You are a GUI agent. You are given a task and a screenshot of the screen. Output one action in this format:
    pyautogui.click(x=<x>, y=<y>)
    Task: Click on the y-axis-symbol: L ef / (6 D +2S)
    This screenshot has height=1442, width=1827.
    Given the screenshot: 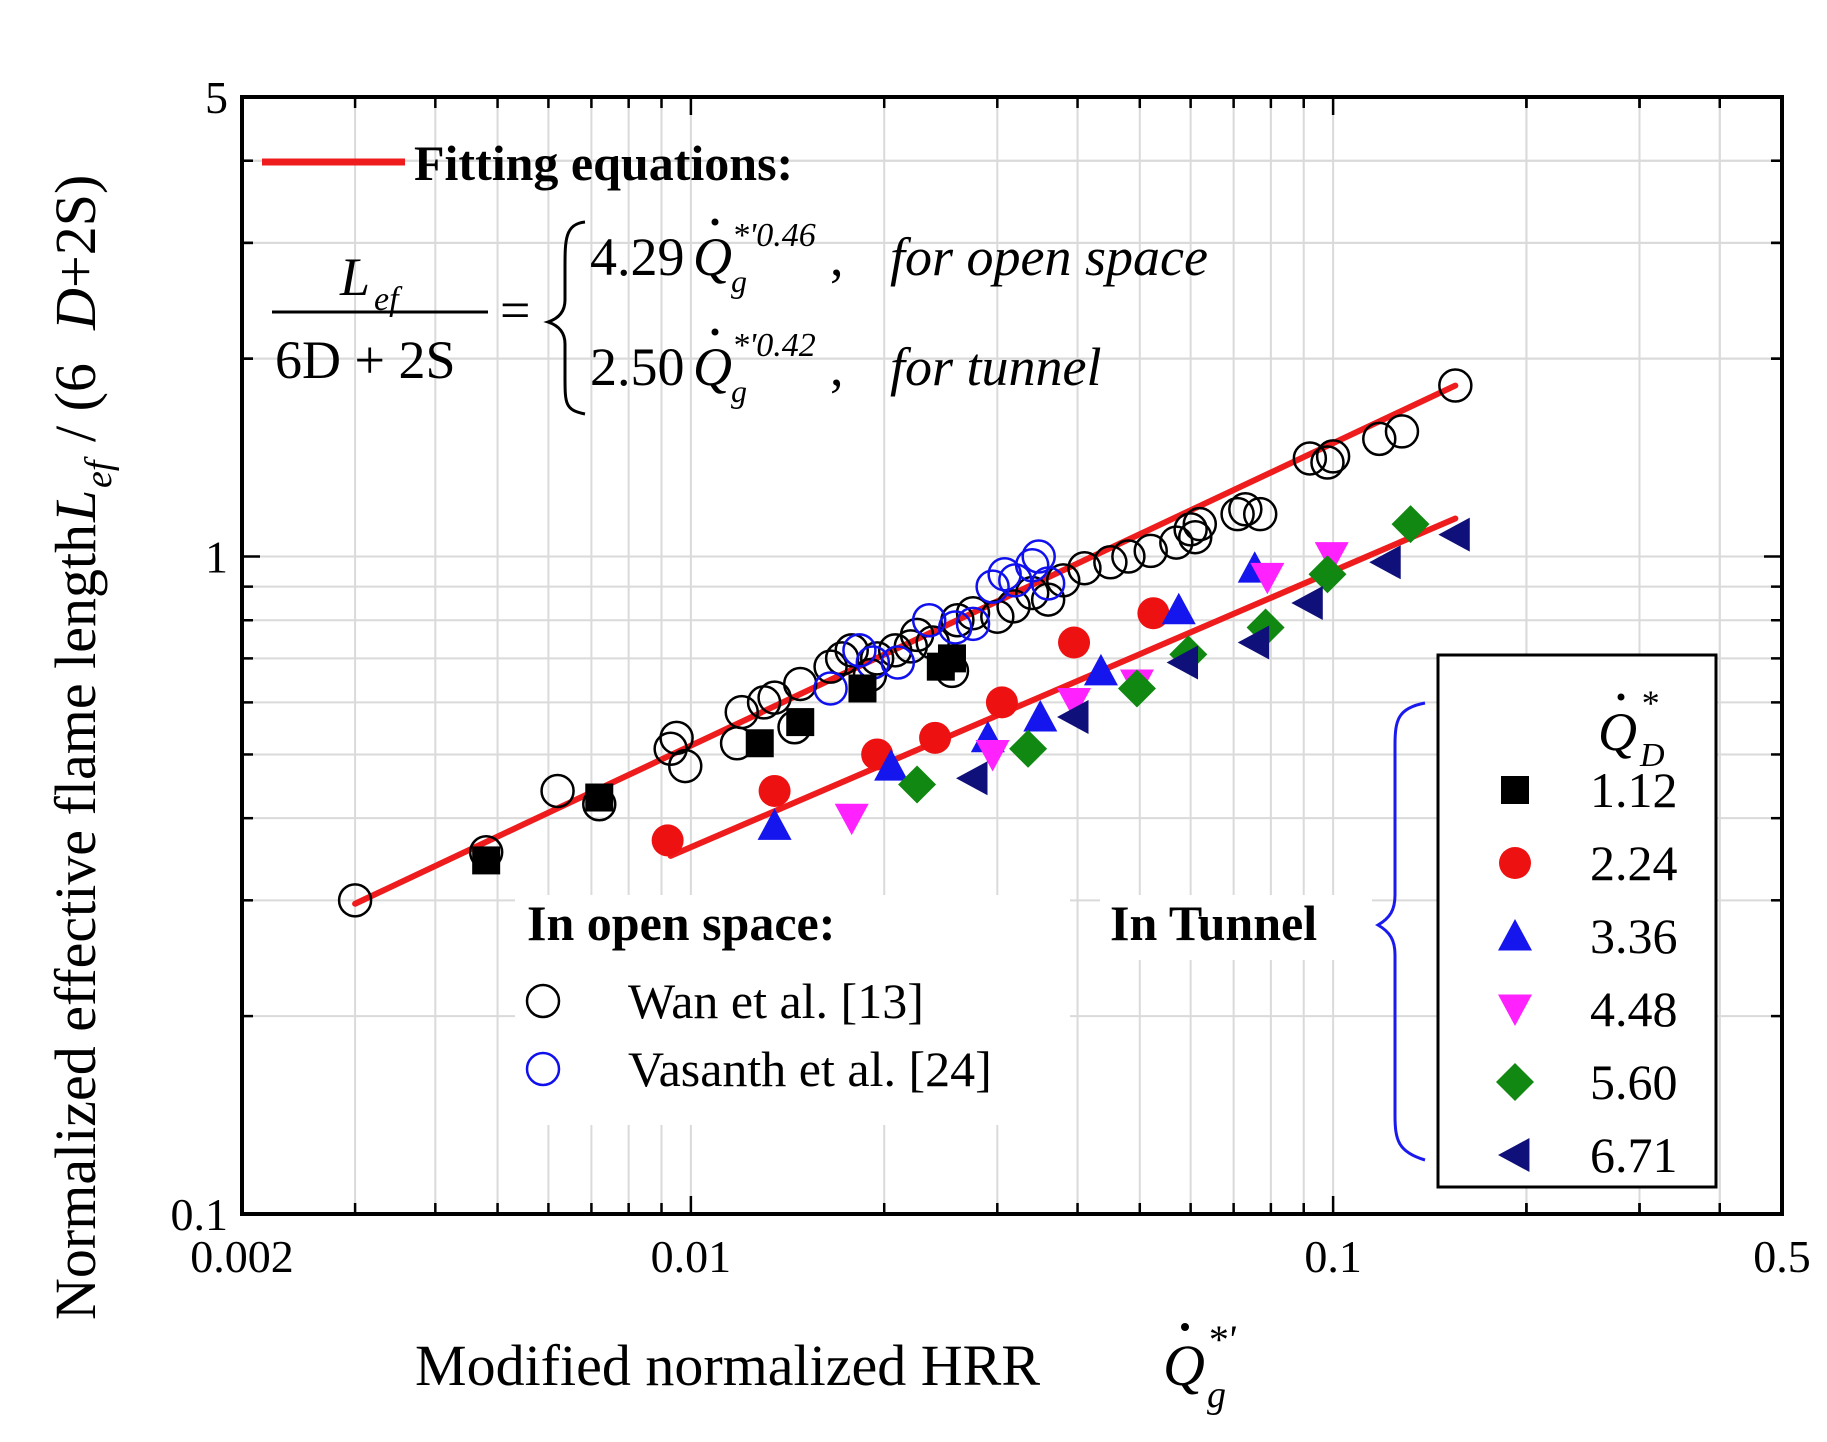 What is the action you would take?
    pyautogui.click(x=81, y=349)
    